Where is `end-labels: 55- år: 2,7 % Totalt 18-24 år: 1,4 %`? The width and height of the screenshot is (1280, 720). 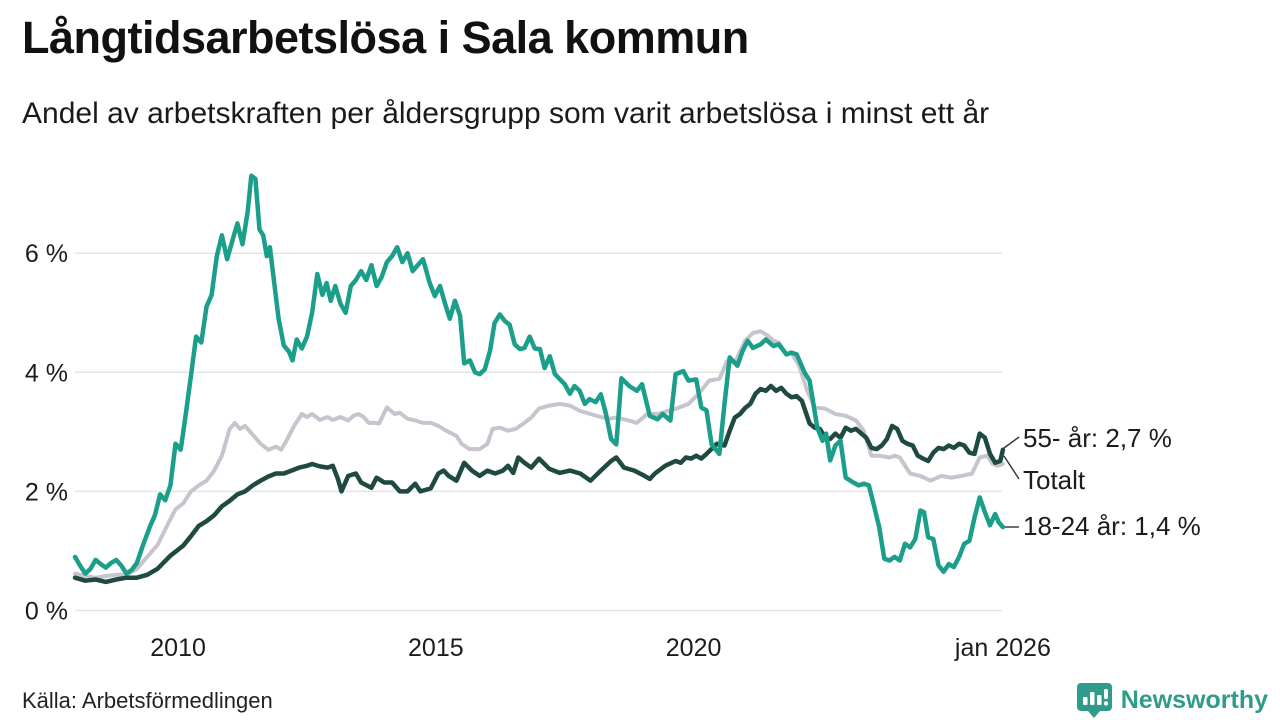
end-labels: 55- år: 2,7 % Totalt 18-24 år: 1,4 % is located at coordinates (1112, 482).